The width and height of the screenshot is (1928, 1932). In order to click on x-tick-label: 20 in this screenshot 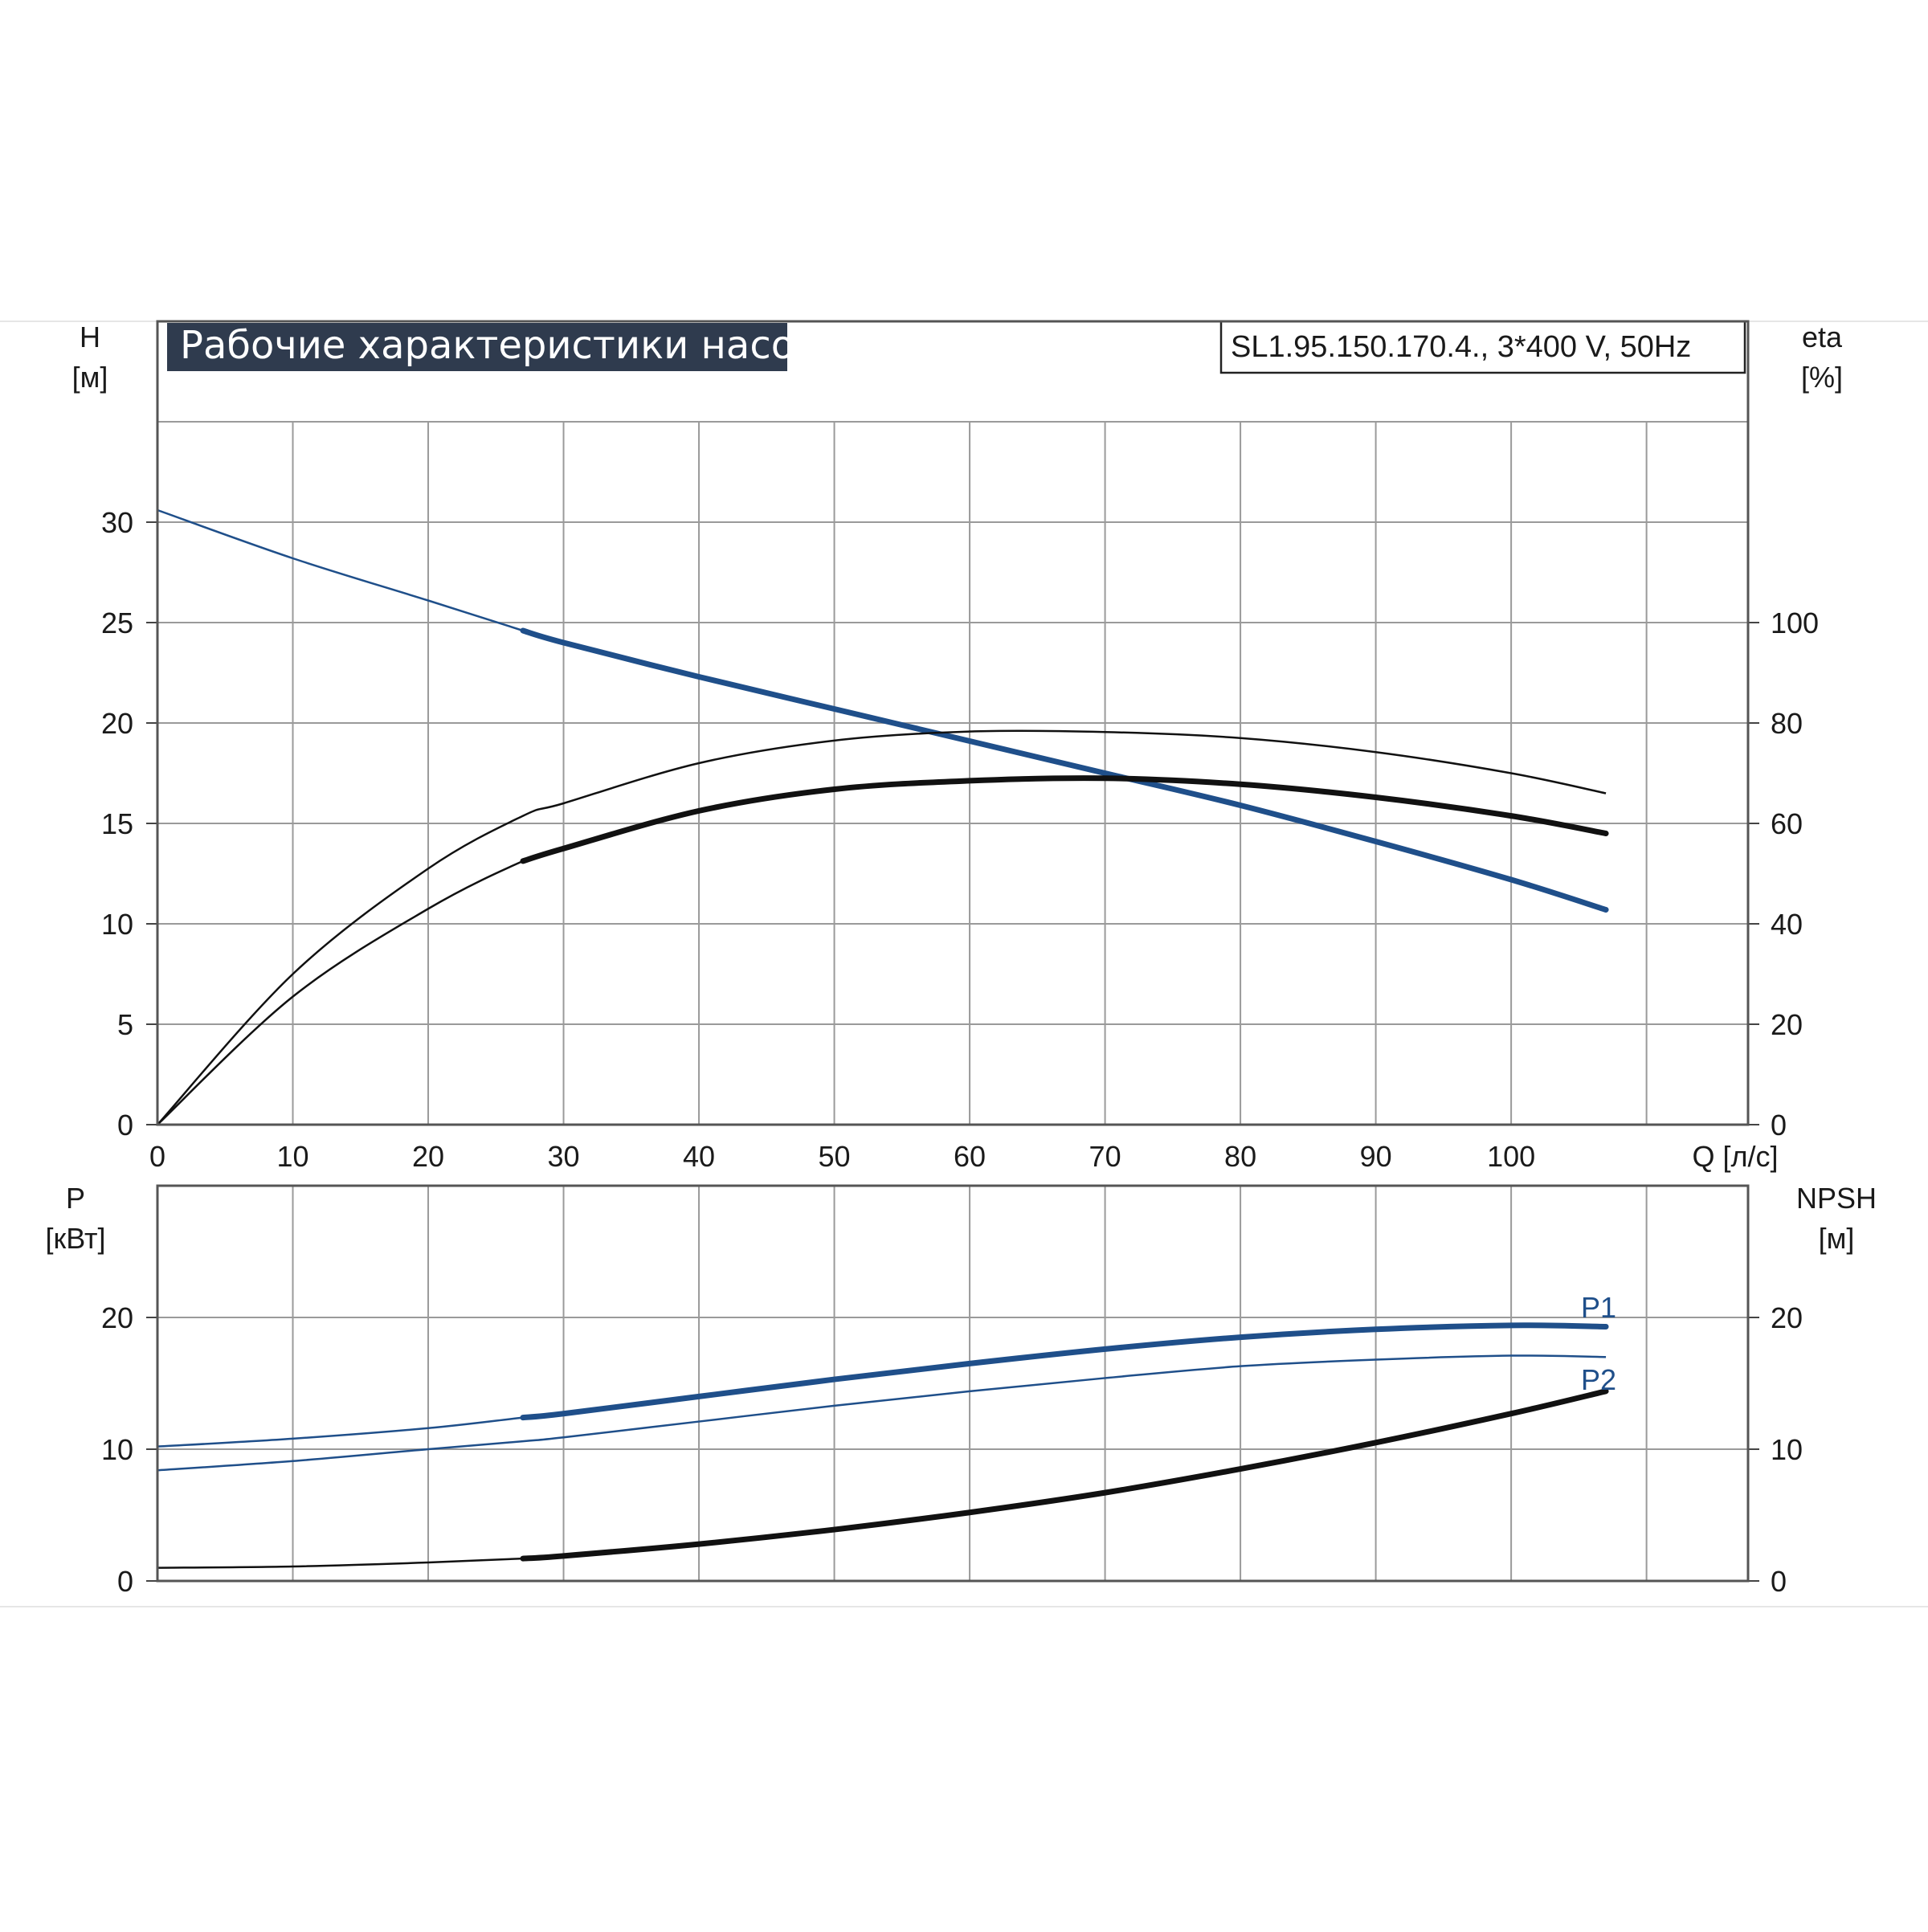, I will do `click(428, 1156)`.